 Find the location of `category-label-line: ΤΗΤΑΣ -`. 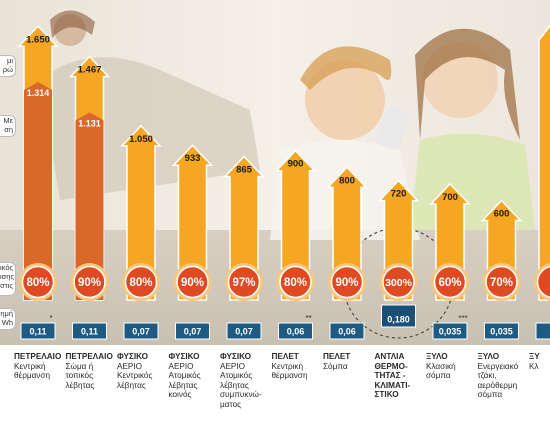

category-label-line: ΤΗΤΑΣ - is located at coordinates (390, 376).